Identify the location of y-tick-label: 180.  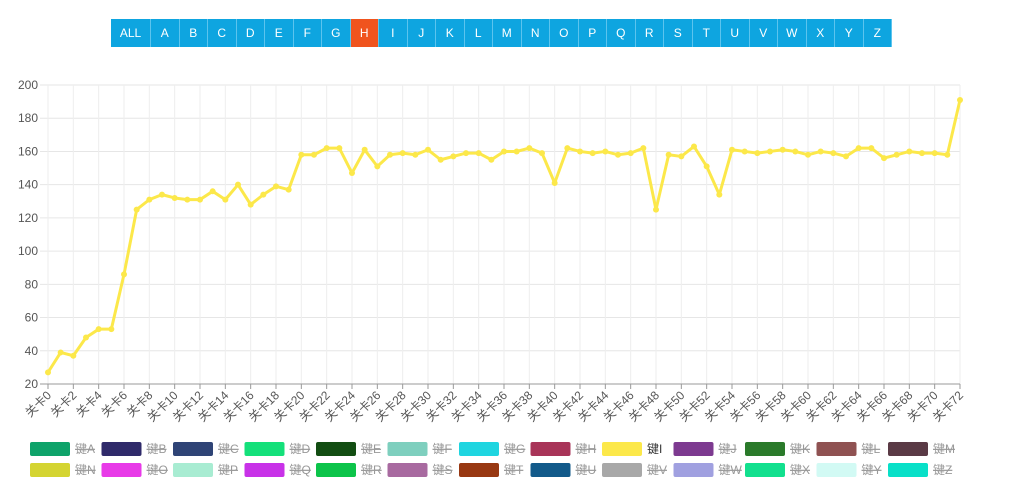
(28, 118).